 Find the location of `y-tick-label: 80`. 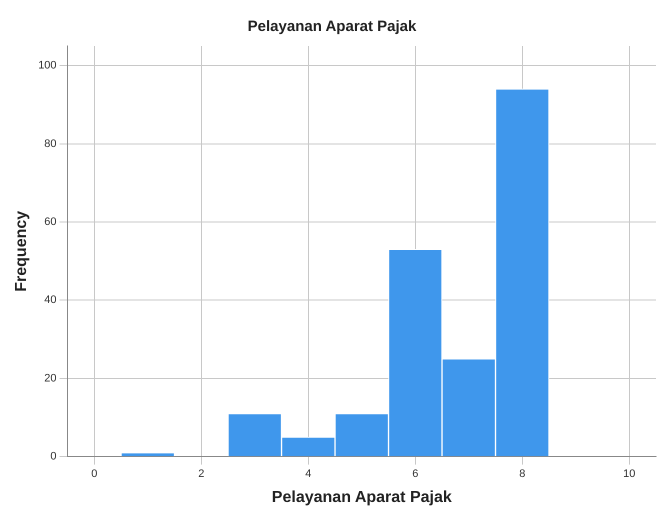

y-tick-label: 80 is located at coordinates (50, 144).